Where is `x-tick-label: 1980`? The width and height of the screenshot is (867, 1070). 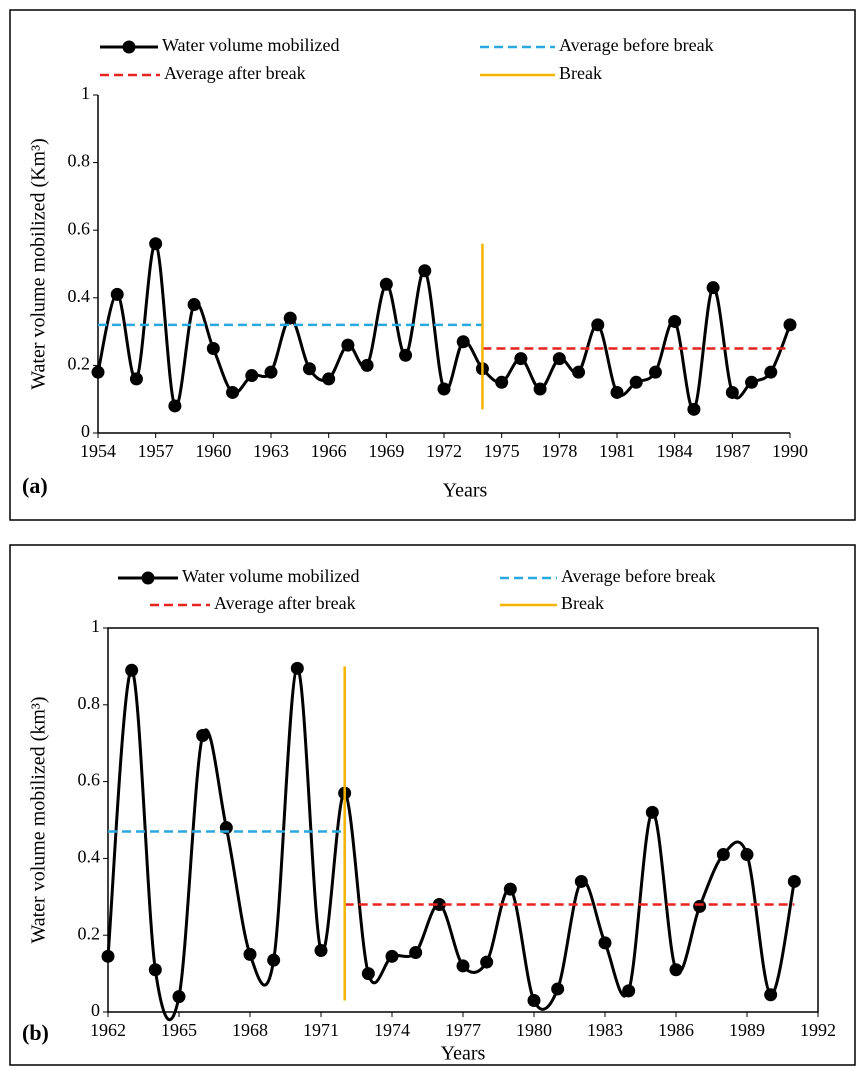
x-tick-label: 1980 is located at coordinates (534, 1030).